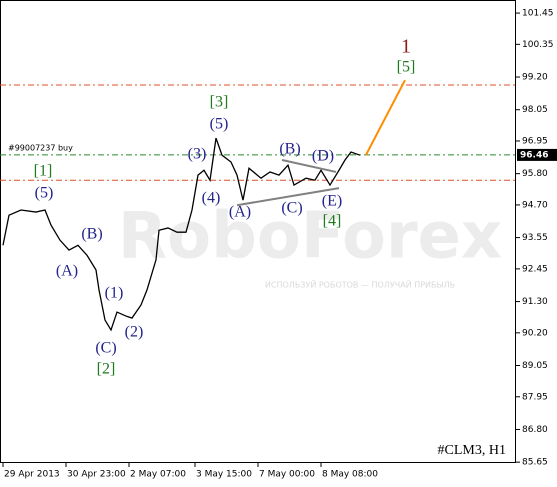 The height and width of the screenshot is (487, 557). I want to click on wave-label: [3], so click(219, 102).